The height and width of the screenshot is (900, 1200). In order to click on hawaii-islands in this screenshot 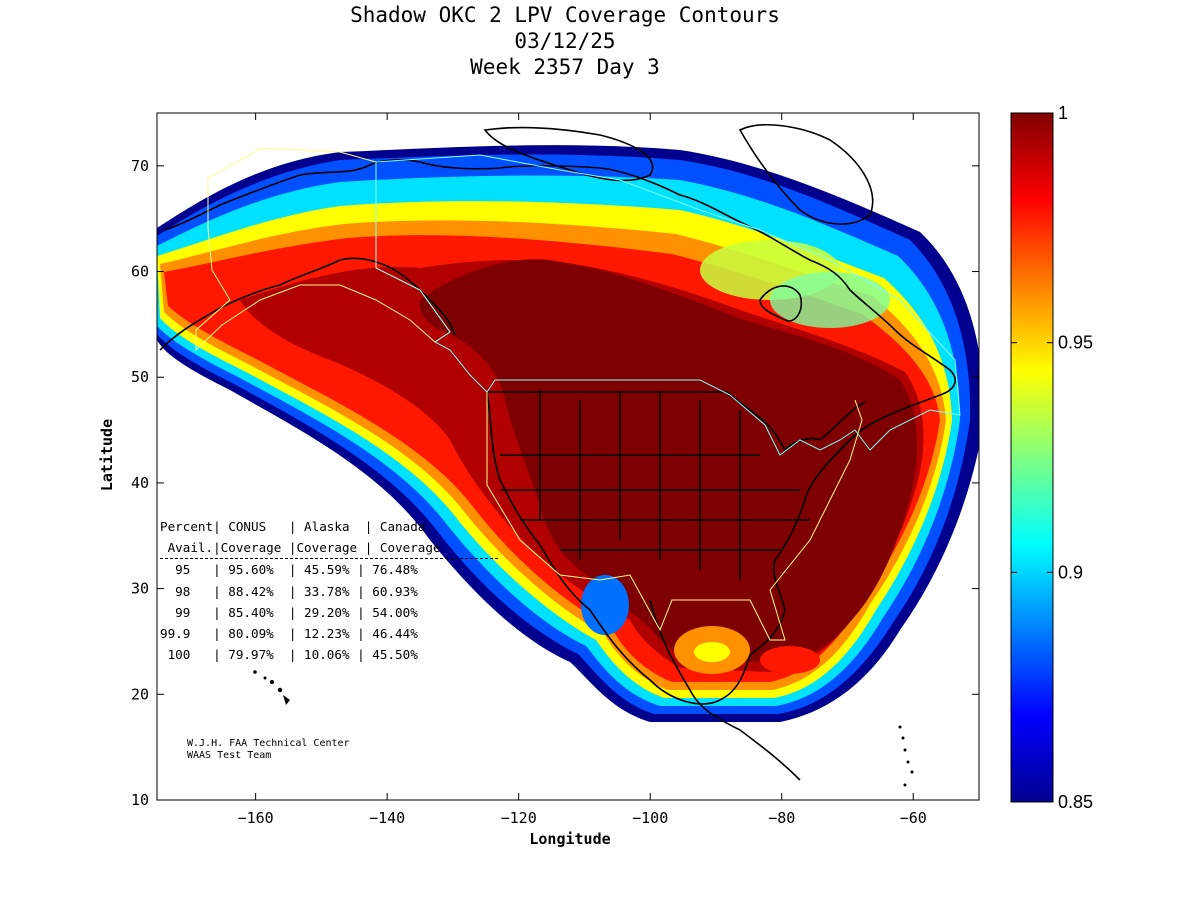, I will do `click(271, 687)`.